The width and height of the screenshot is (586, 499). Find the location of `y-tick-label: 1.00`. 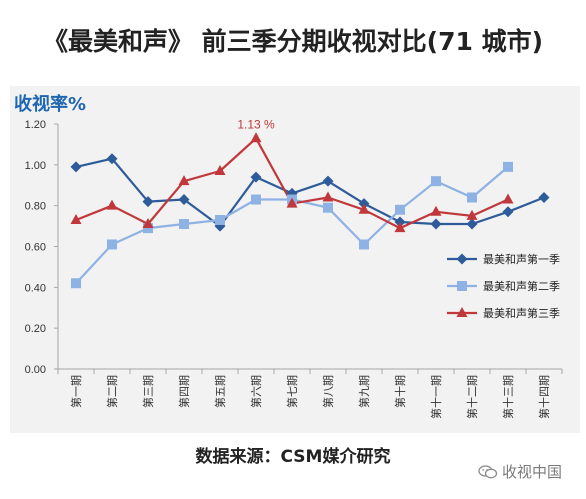

y-tick-label: 1.00 is located at coordinates (35, 166).